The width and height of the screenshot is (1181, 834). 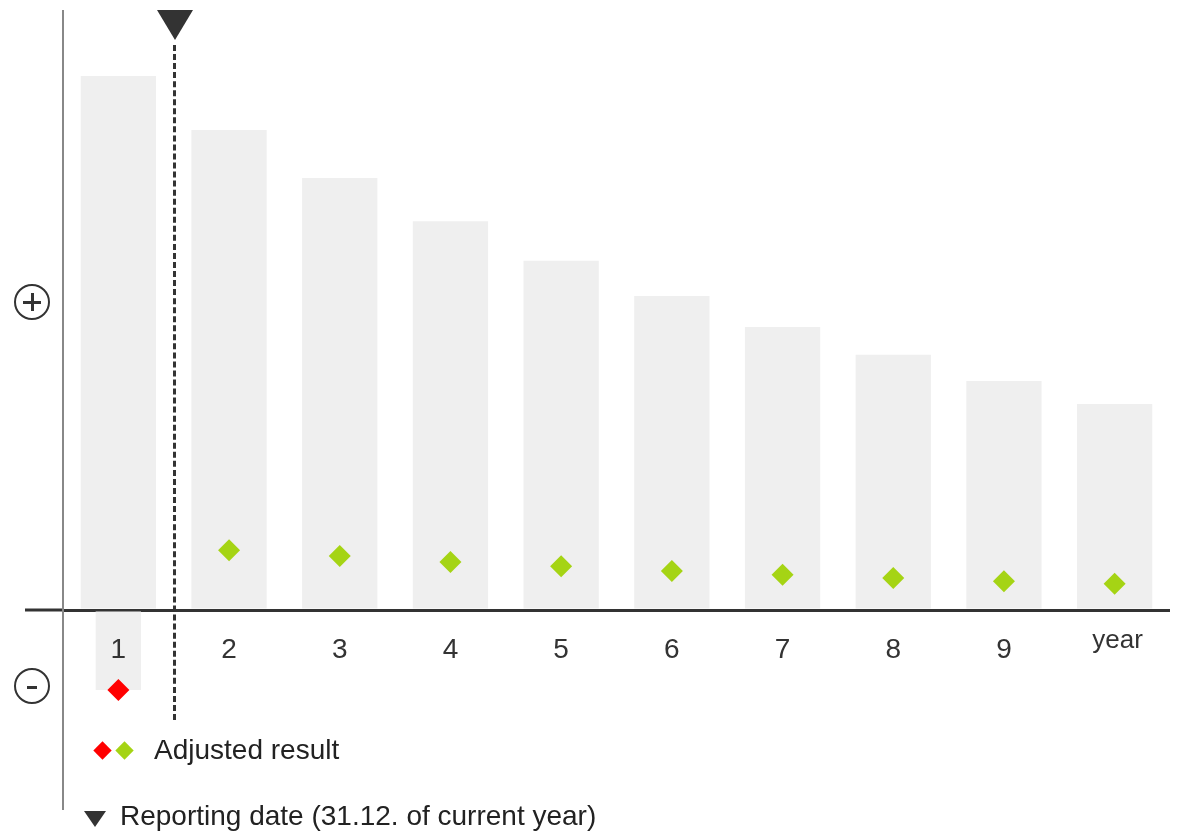 What do you see at coordinates (229, 648) in the screenshot?
I see `x-tick-label: 2` at bounding box center [229, 648].